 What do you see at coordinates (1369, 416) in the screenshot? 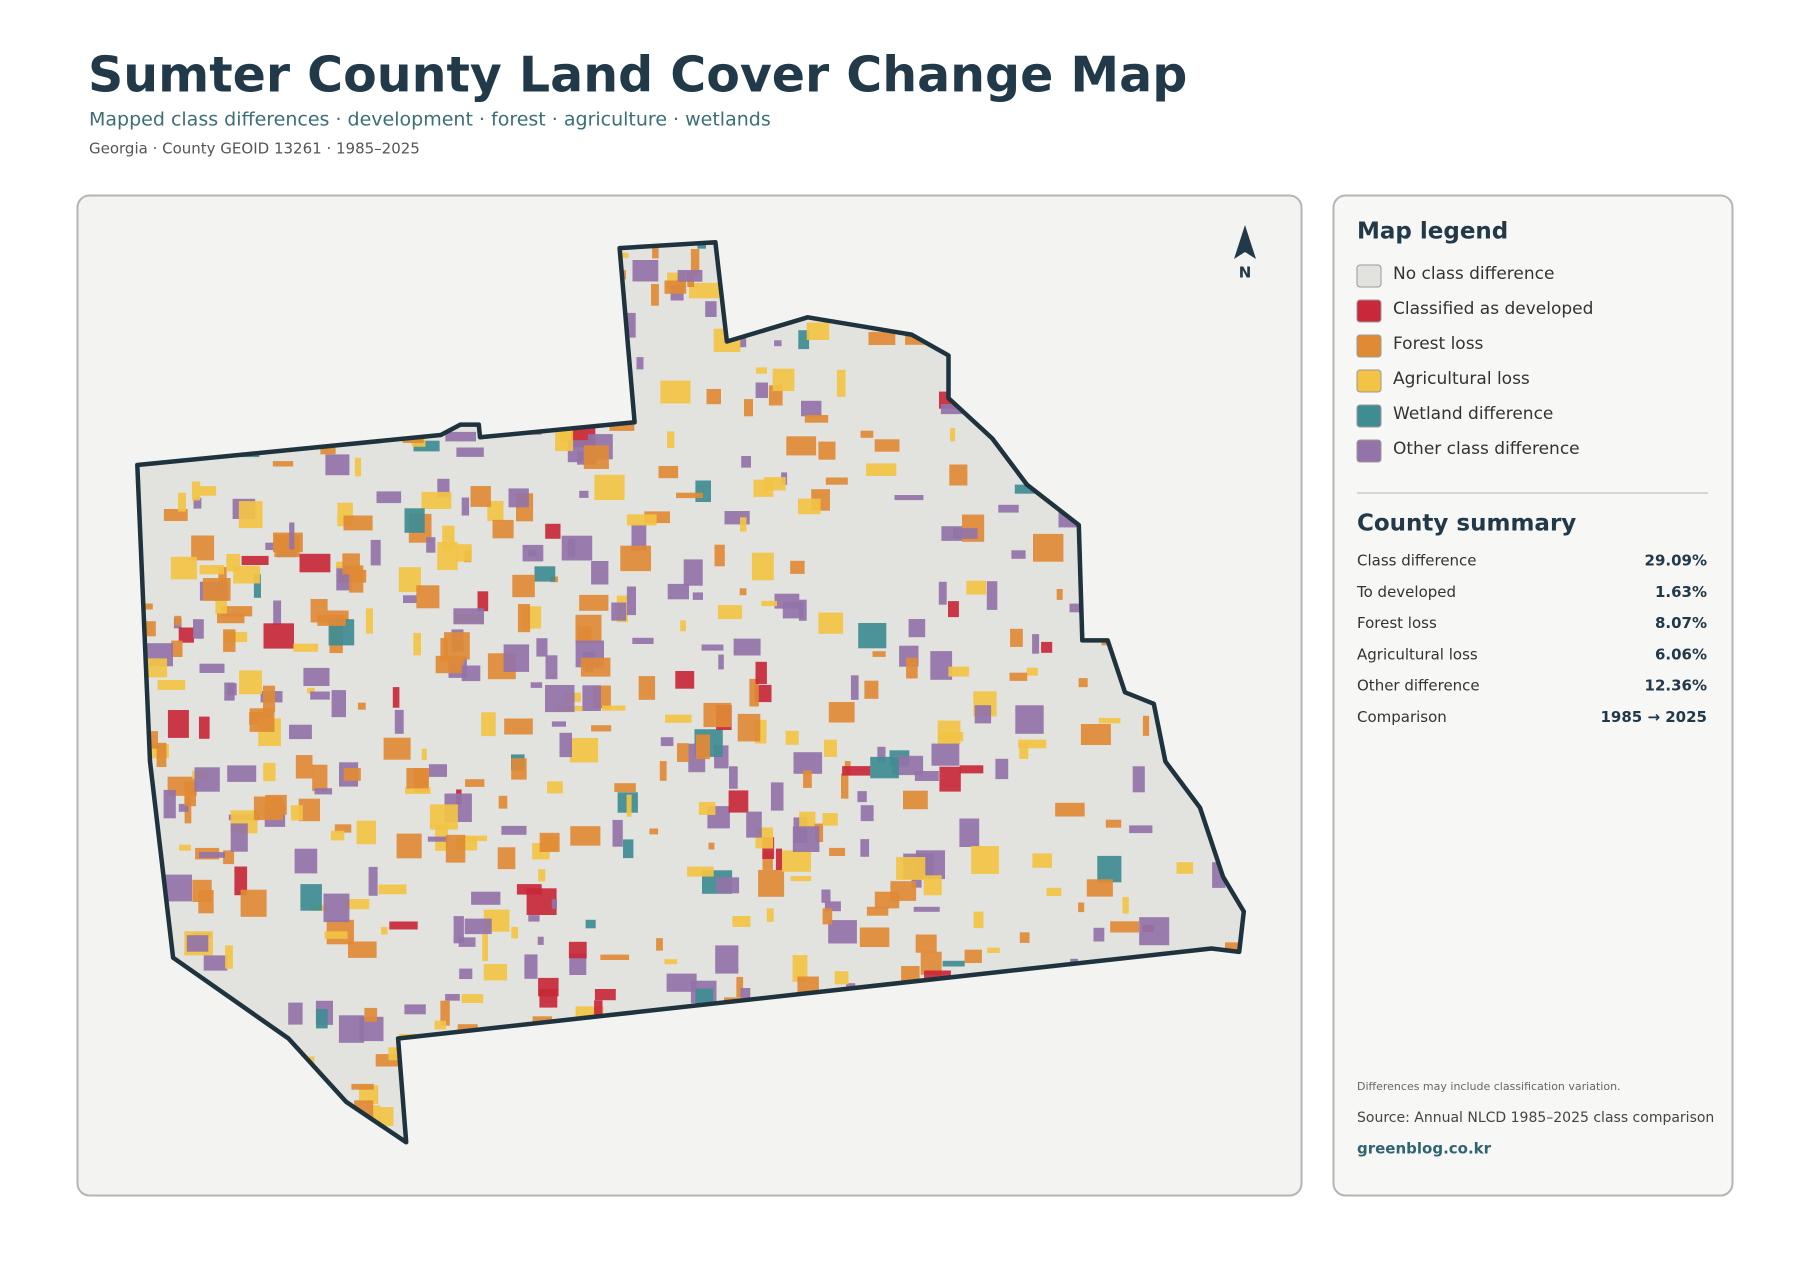
I see `legend-swatch` at bounding box center [1369, 416].